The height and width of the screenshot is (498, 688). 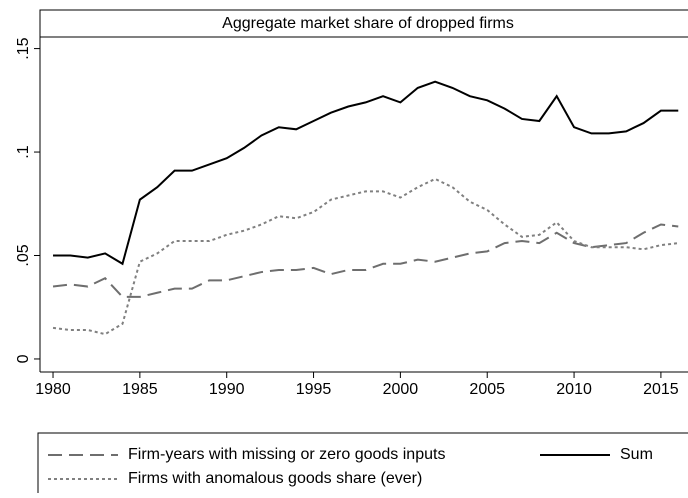 What do you see at coordinates (23, 358) in the screenshot?
I see `y-tick-label: 0` at bounding box center [23, 358].